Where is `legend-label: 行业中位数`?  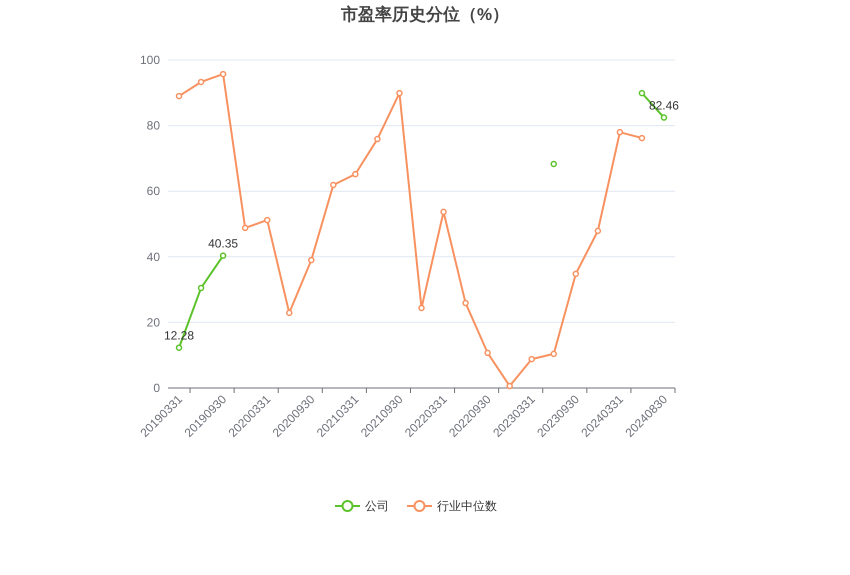 legend-label: 行业中位数 is located at coordinates (467, 506).